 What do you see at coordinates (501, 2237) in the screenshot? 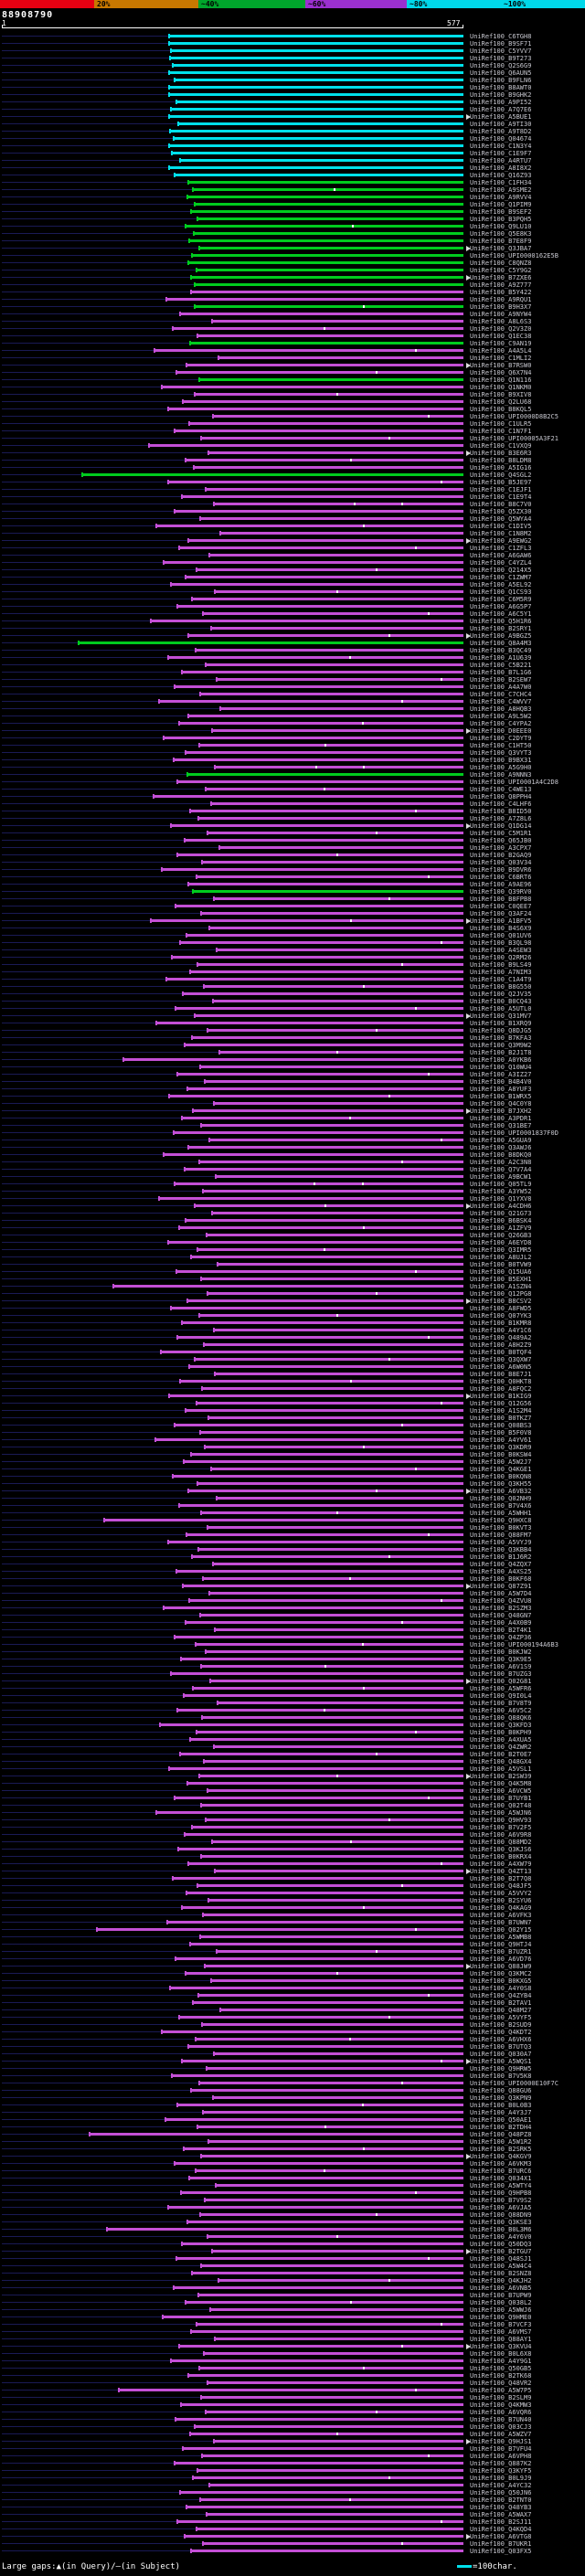
I see `hit-label: UniRef100_A4Y6V0` at bounding box center [501, 2237].